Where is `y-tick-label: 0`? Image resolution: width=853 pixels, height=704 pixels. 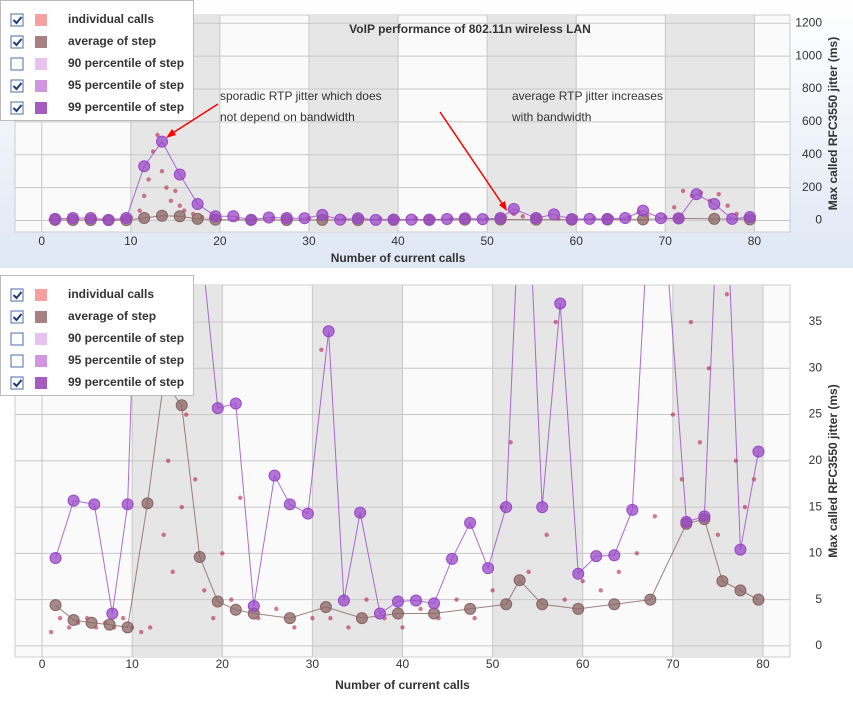
y-tick-label: 0 is located at coordinates (818, 645).